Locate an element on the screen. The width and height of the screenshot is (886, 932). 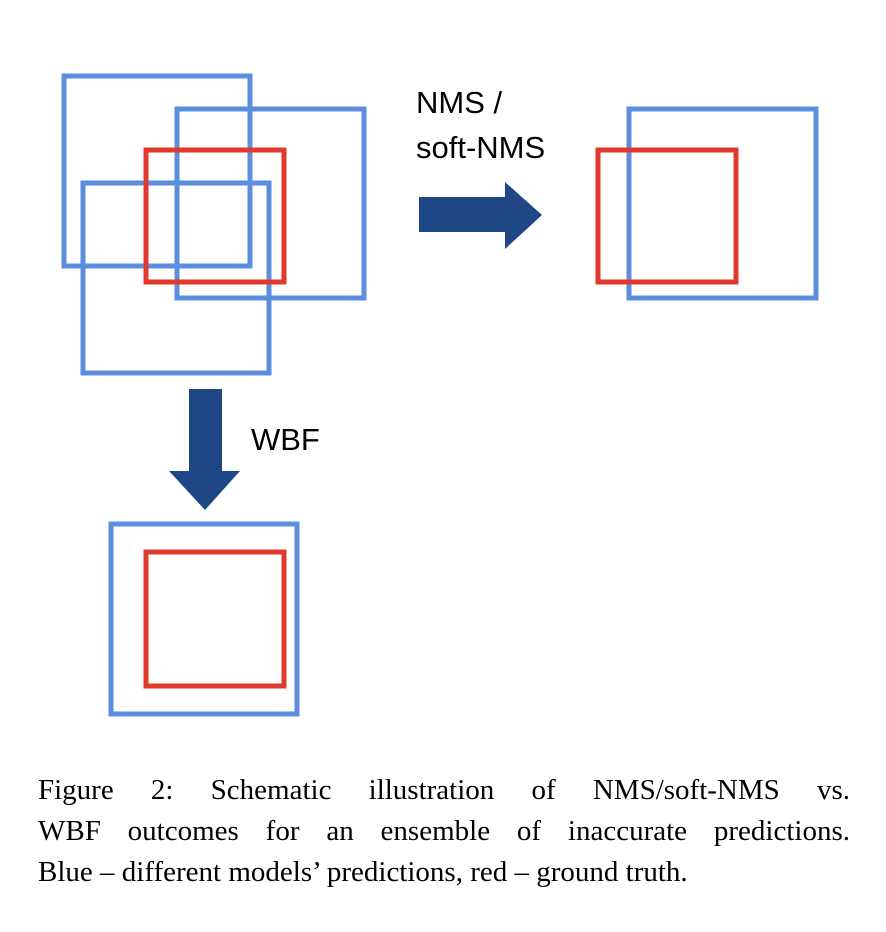
nms-label-line1: NMS / is located at coordinates (459, 102).